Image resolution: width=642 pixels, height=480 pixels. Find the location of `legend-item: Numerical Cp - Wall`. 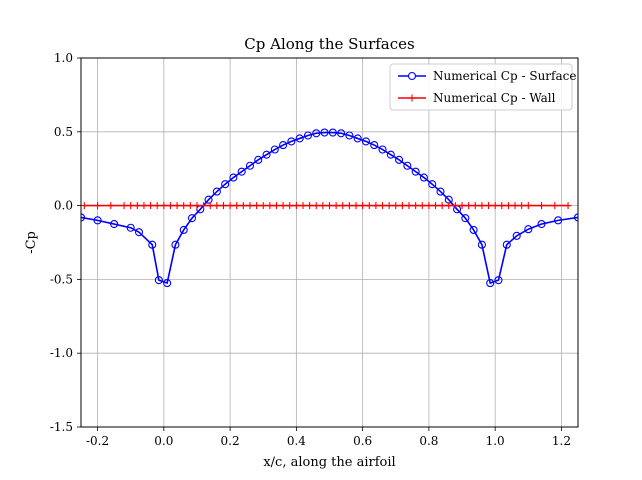

legend-item: Numerical Cp - Wall is located at coordinates (477, 98).